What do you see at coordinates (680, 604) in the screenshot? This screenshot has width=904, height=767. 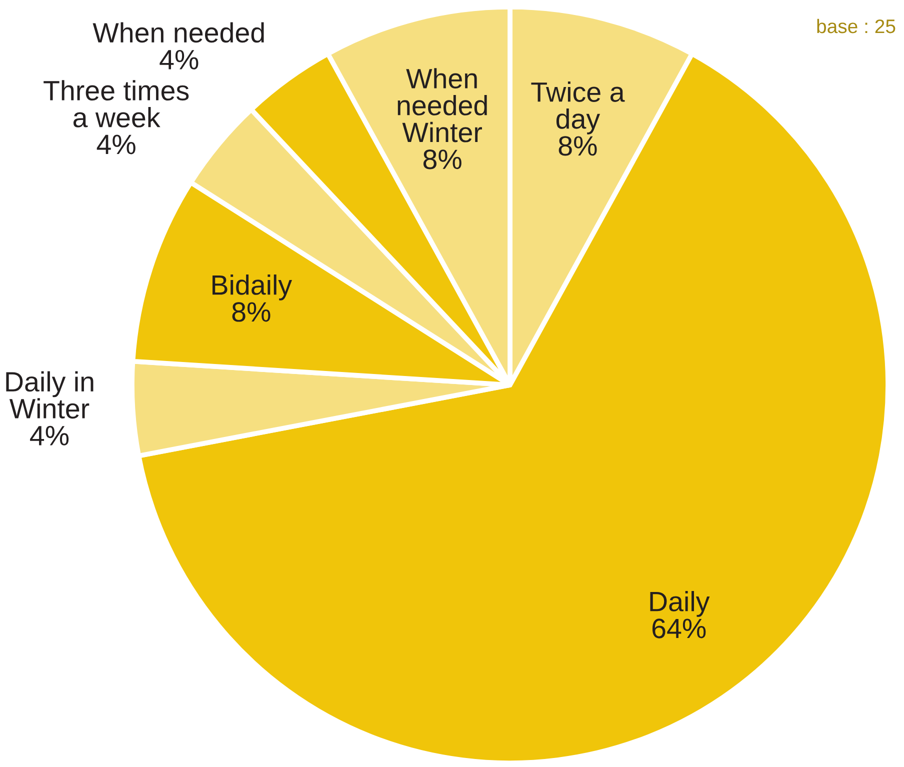 I see `slice-label: Daily` at bounding box center [680, 604].